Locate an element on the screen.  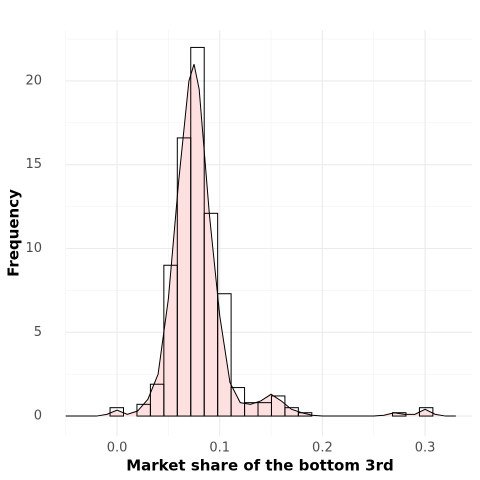
x-tick-label: 0.2 is located at coordinates (322, 448).